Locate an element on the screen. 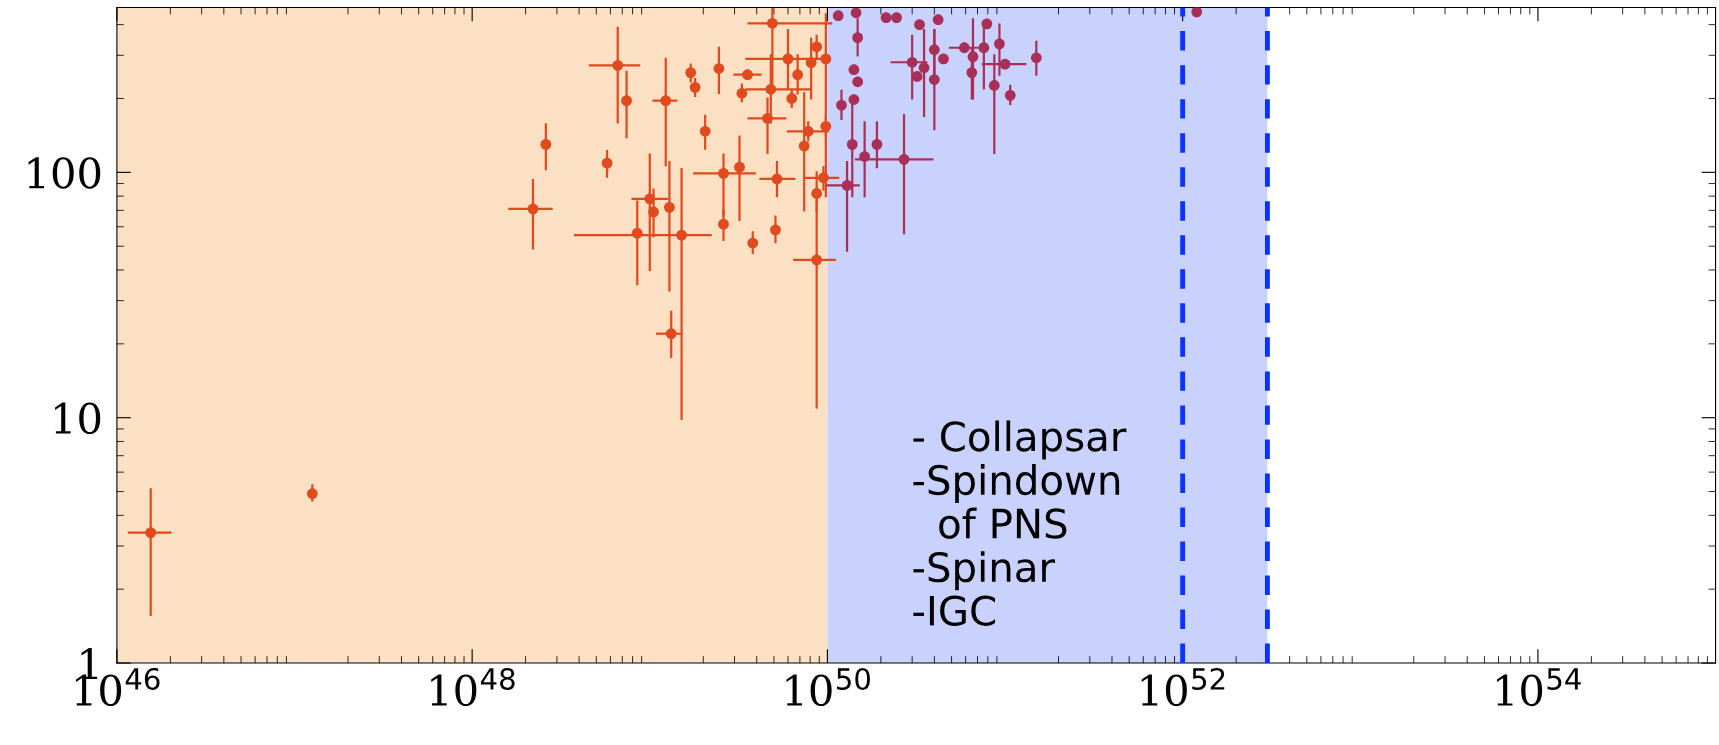  x-tick-label: 10$^{50}$ is located at coordinates (828, 687).